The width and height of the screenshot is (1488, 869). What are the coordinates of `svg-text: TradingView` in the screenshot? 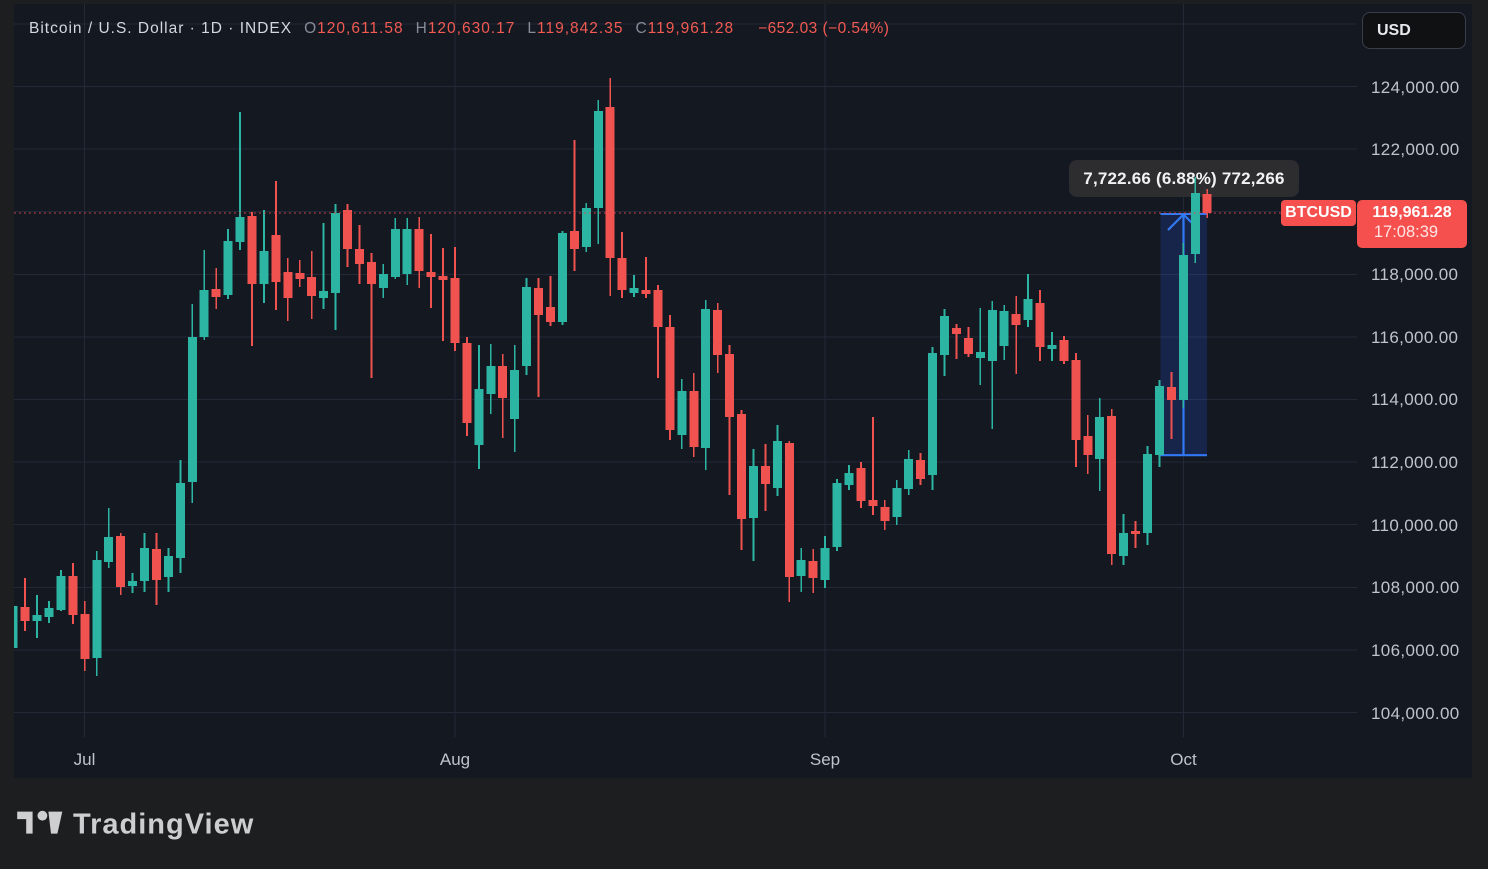 It's located at (163, 825).